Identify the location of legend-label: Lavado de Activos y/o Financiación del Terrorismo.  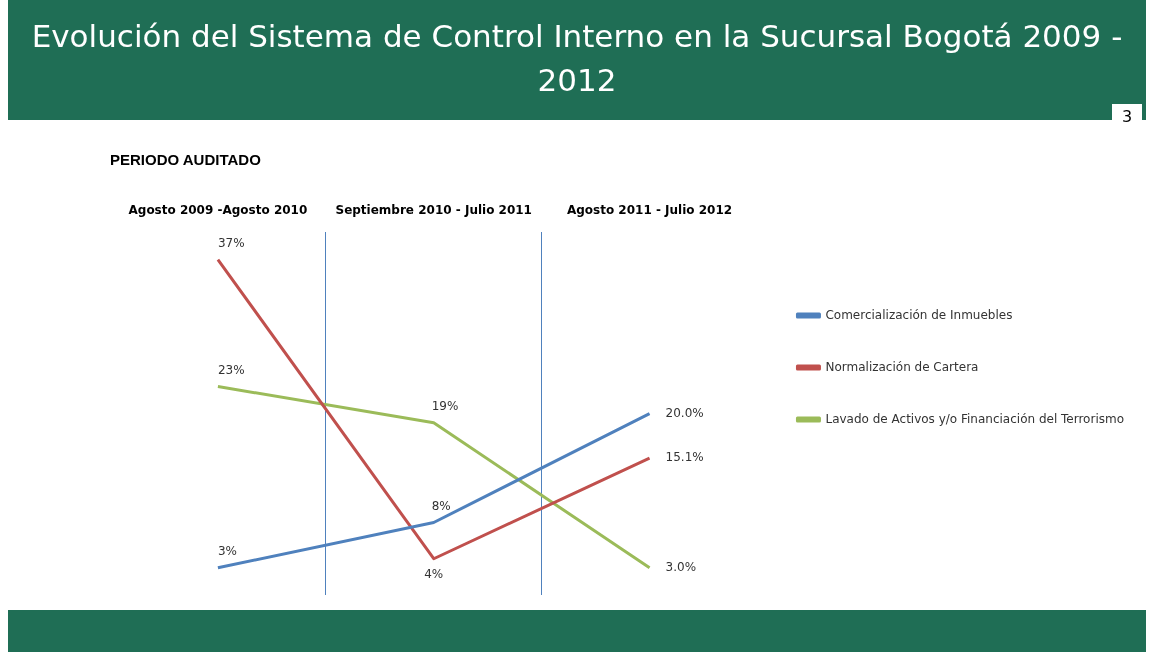
(975, 418).